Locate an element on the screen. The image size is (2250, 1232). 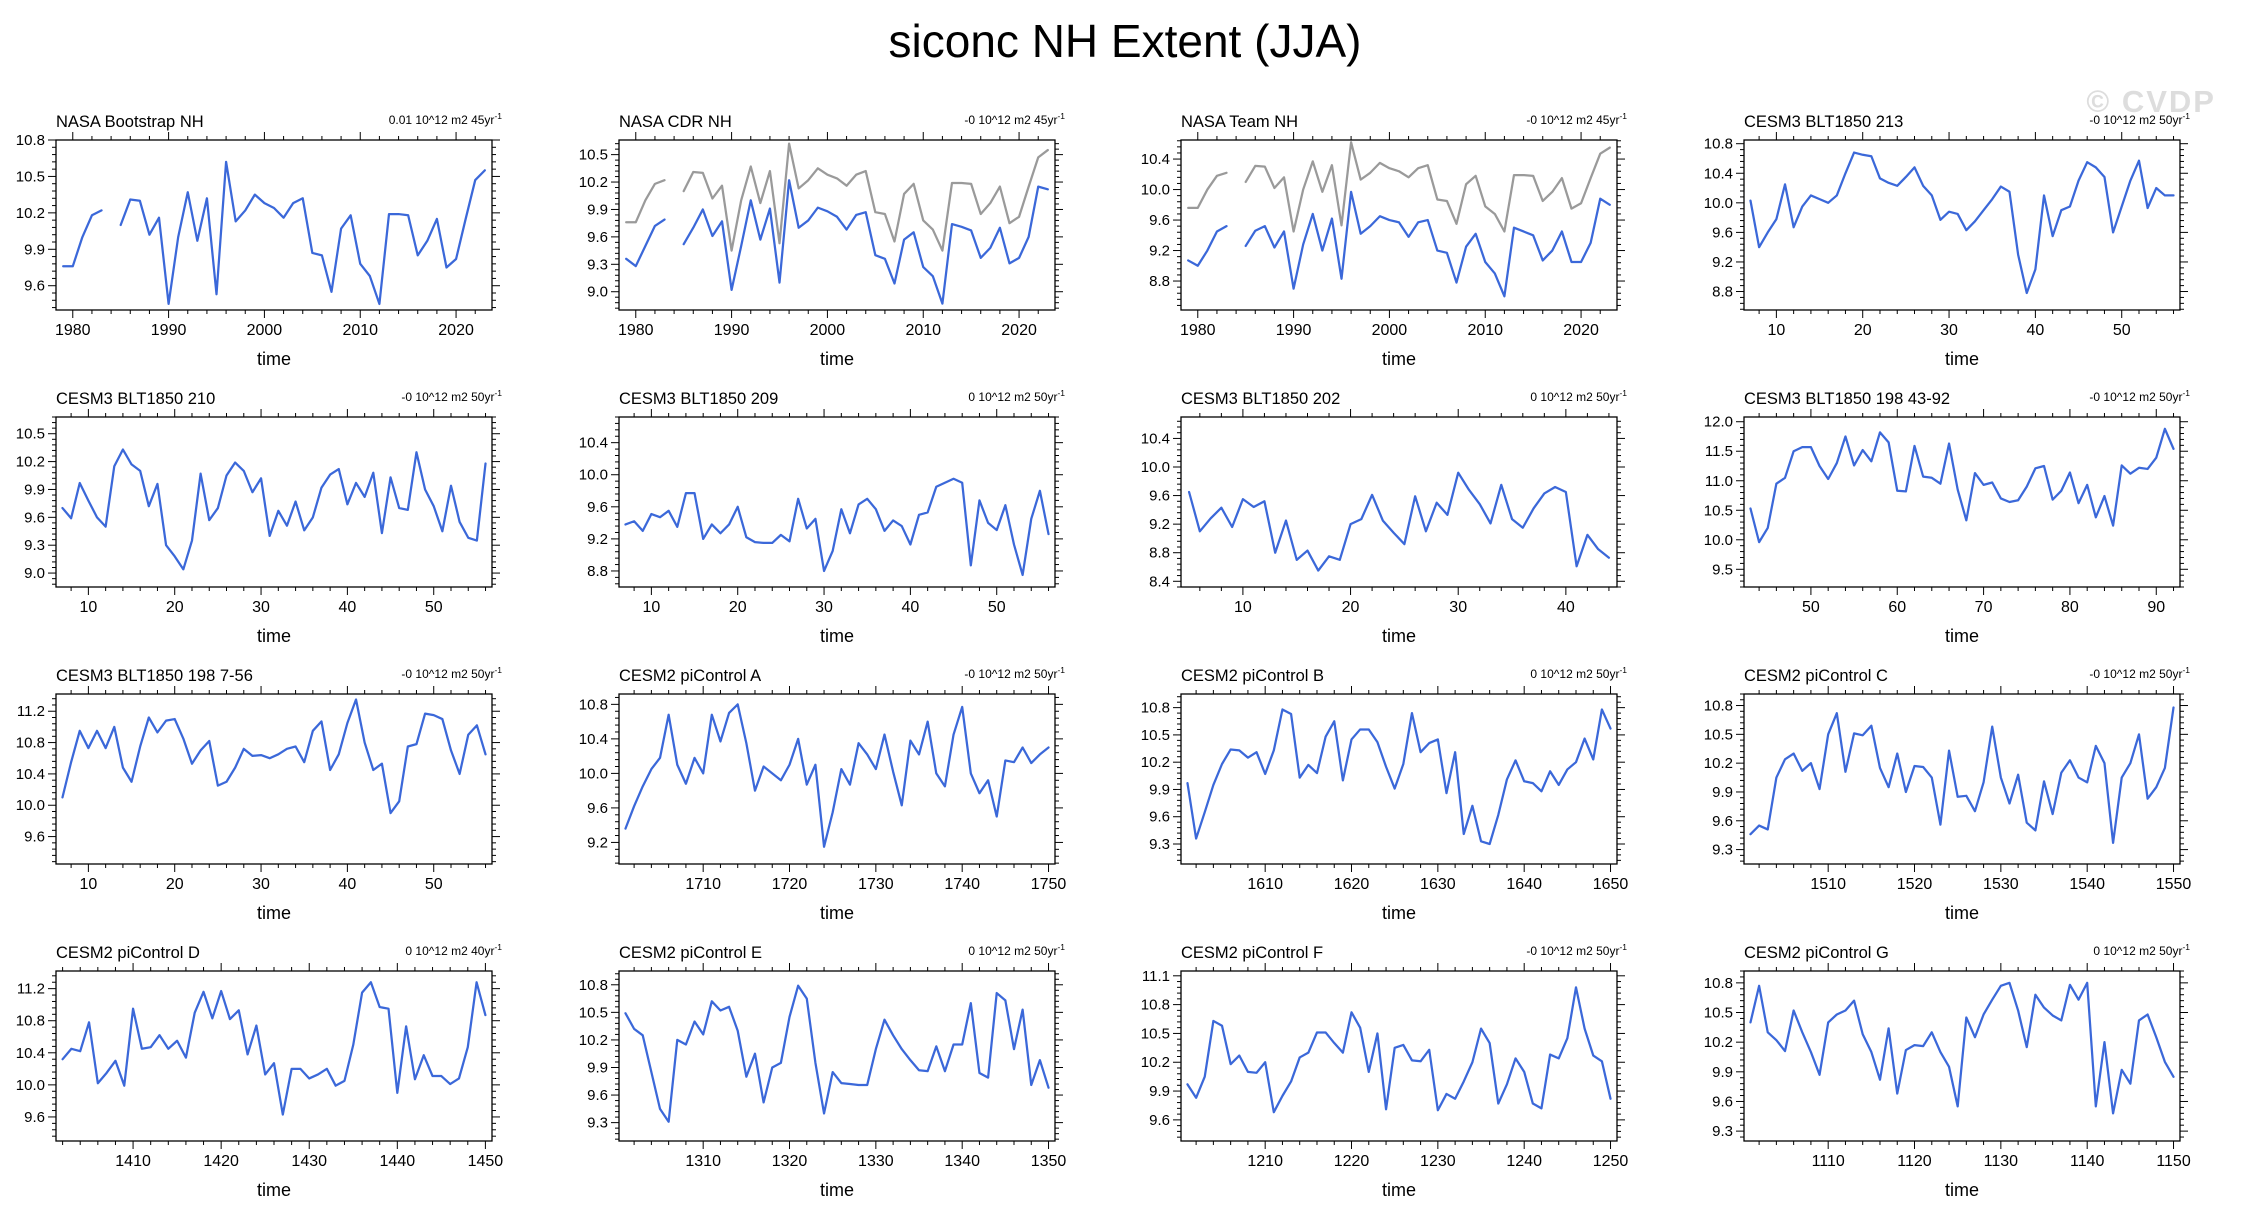
x-tick-label: 1980 is located at coordinates (73, 330).